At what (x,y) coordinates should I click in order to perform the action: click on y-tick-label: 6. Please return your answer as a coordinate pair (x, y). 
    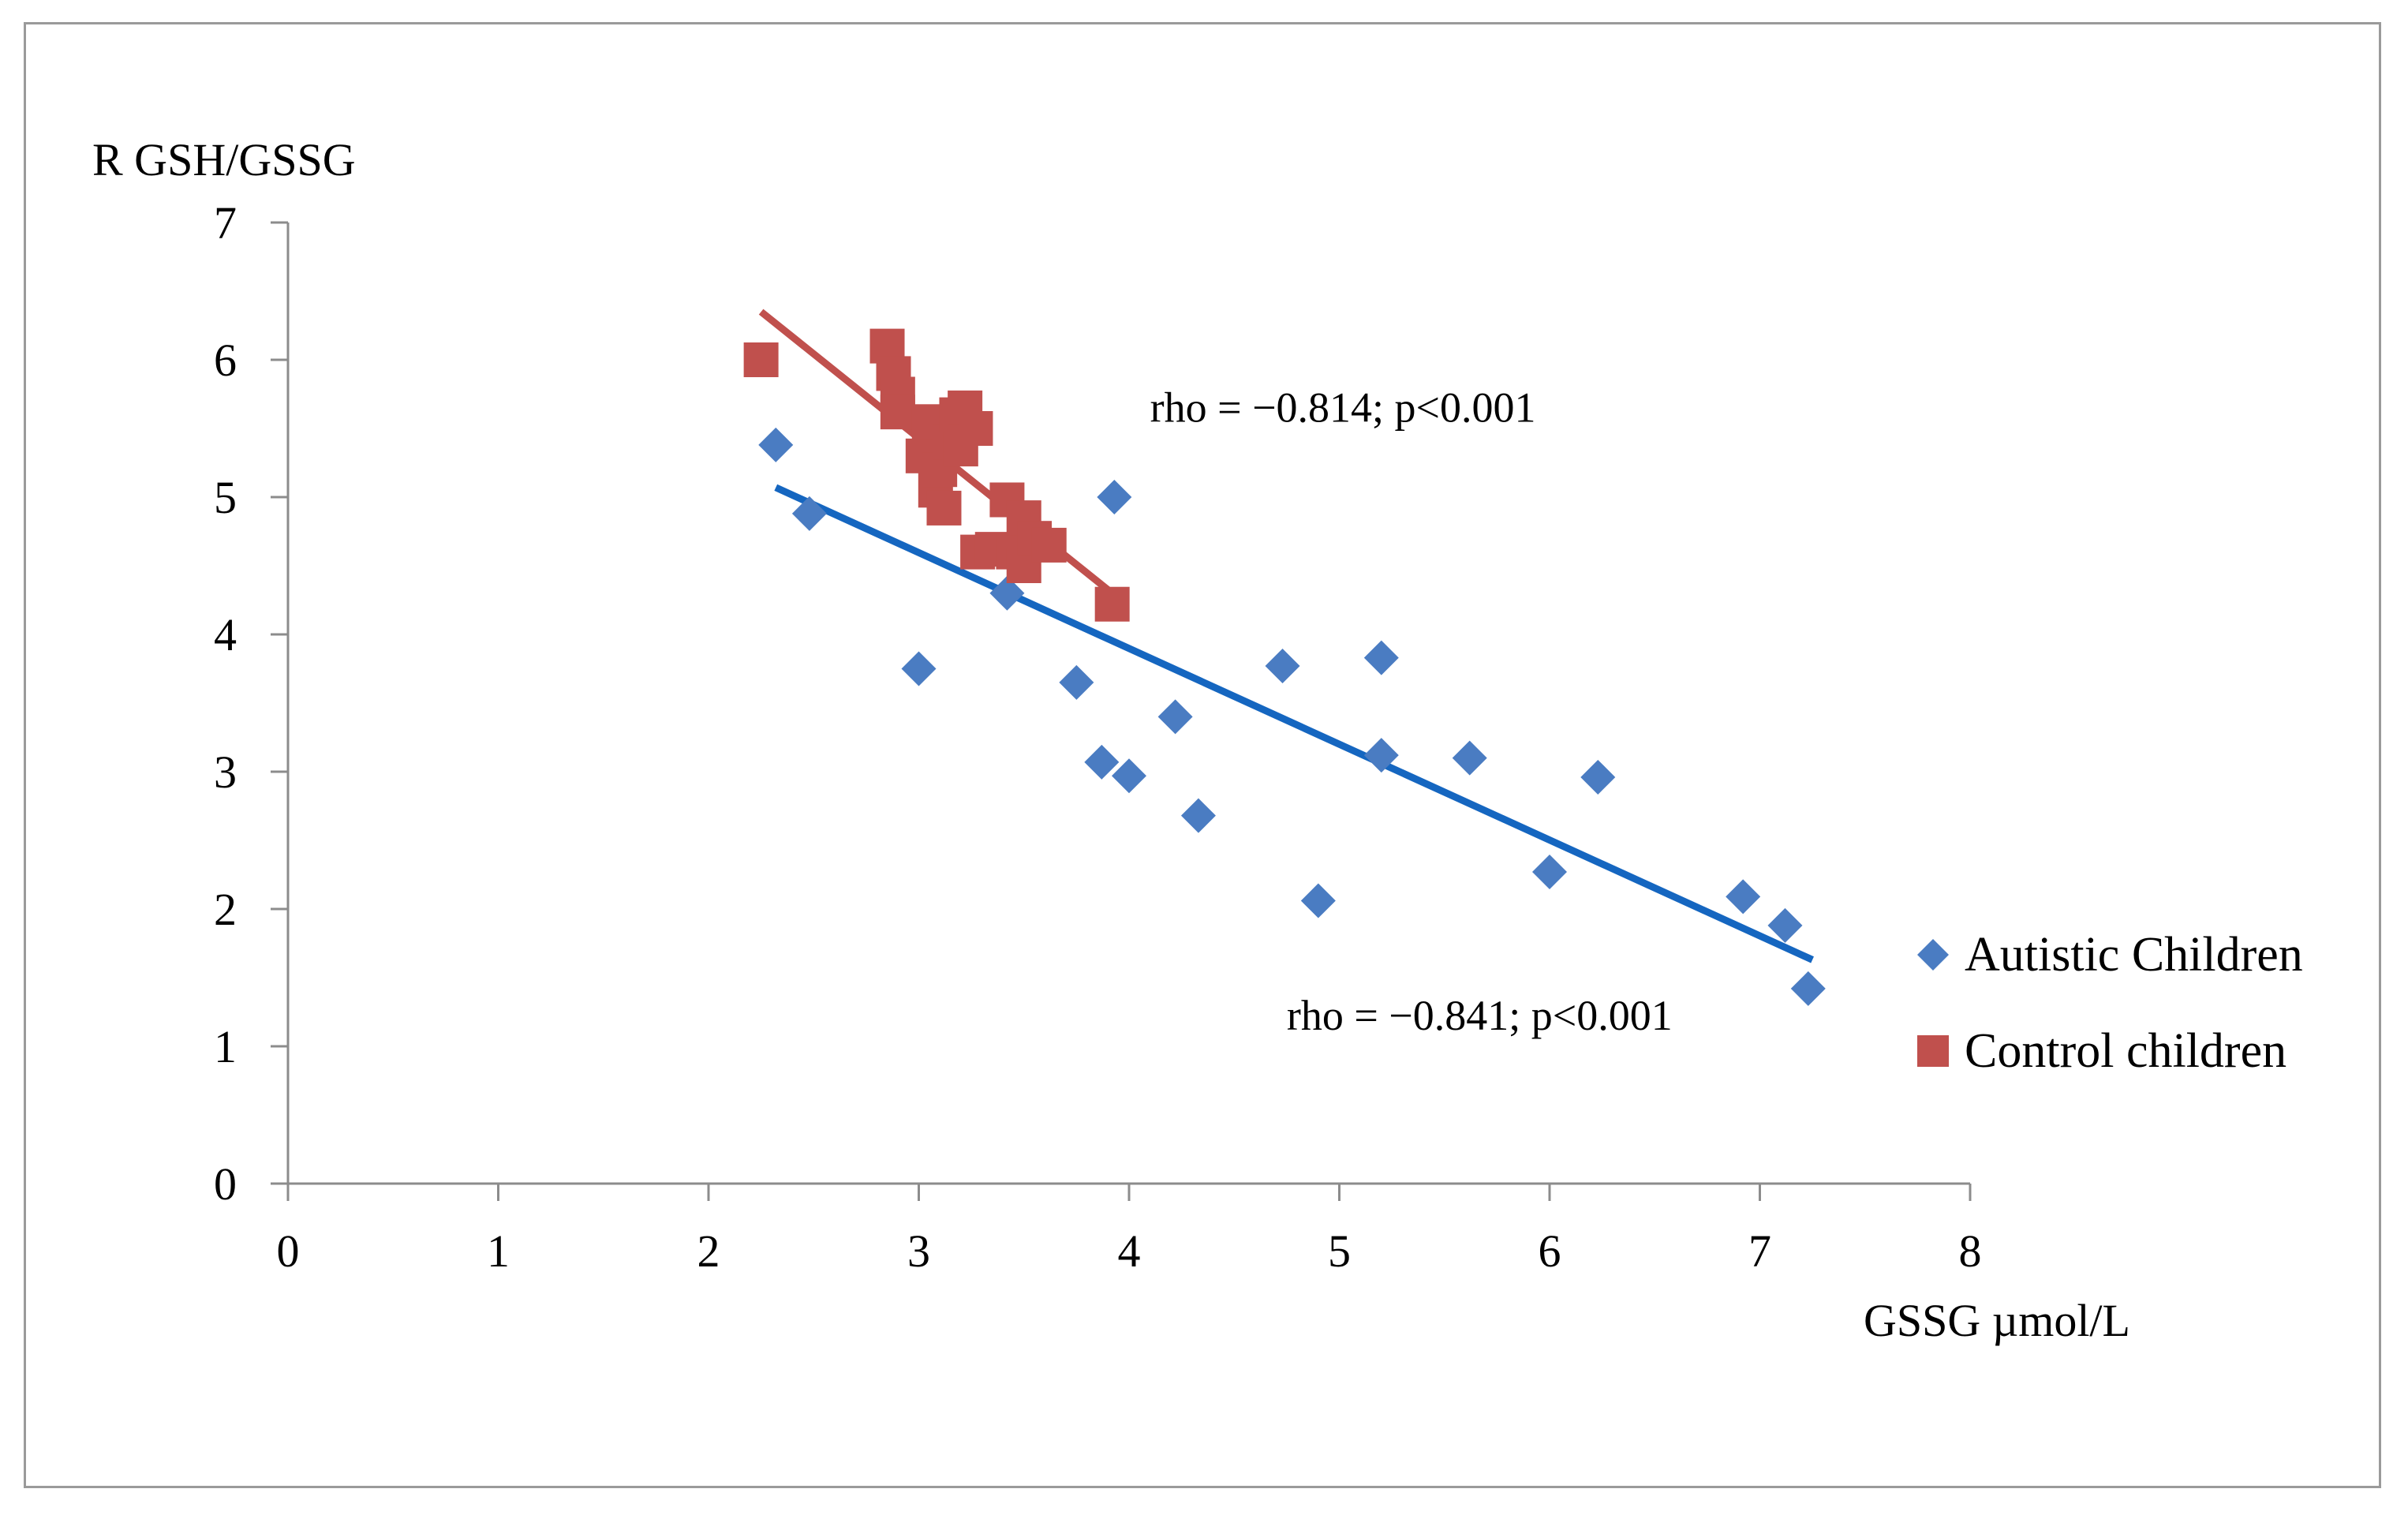
    Looking at the image, I should click on (225, 360).